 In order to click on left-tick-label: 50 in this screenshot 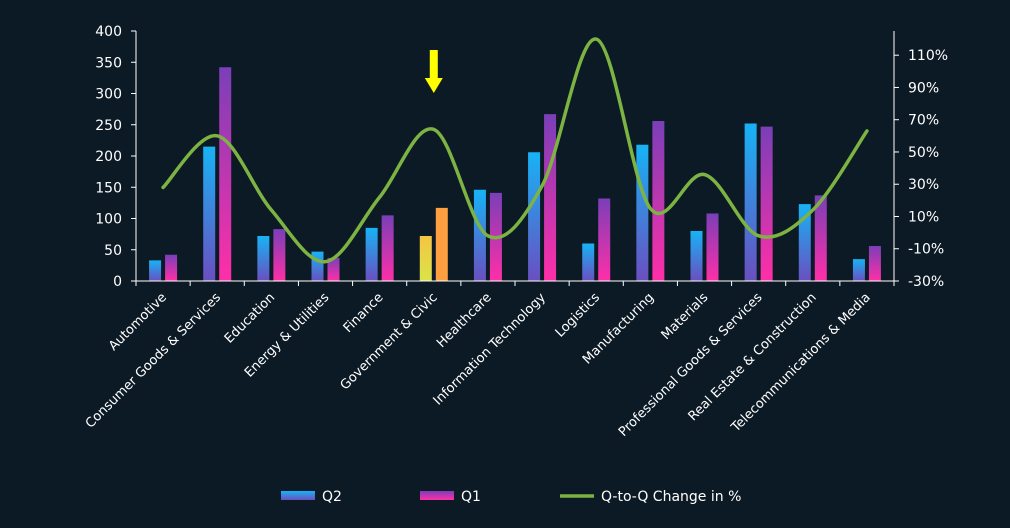, I will do `click(113, 251)`.